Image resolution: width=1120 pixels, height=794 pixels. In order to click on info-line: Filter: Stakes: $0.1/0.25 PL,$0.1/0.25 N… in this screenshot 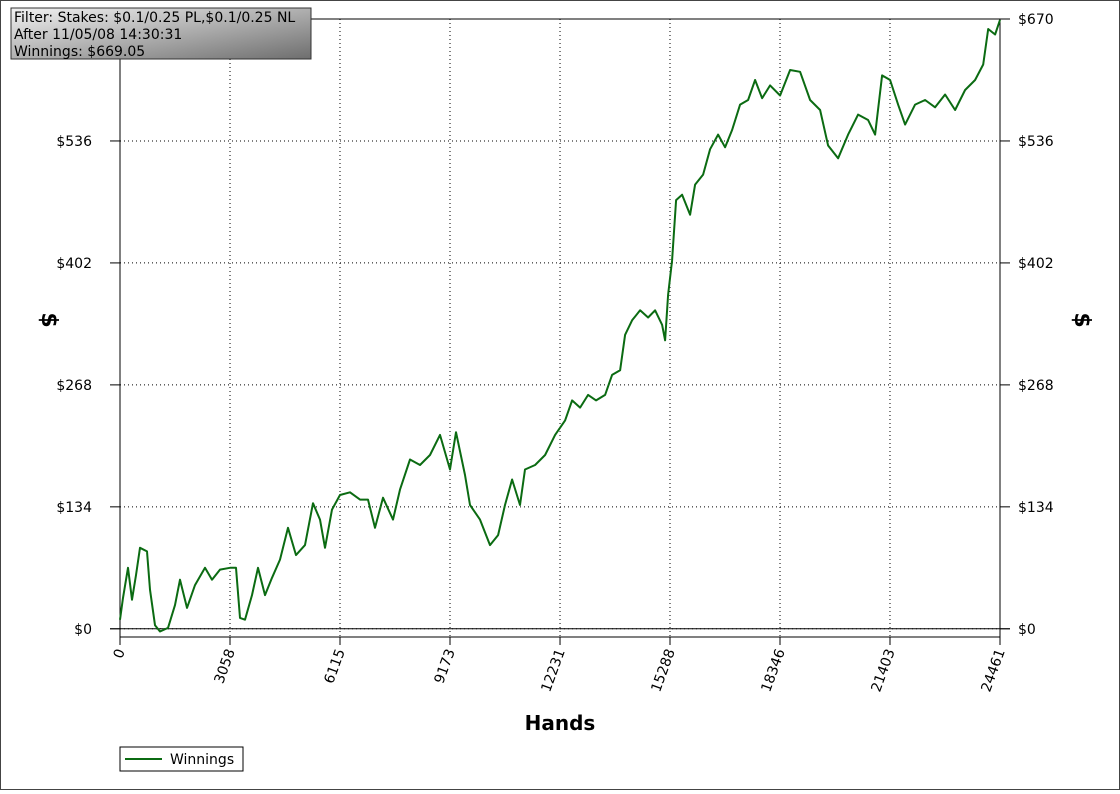, I will do `click(154, 18)`.